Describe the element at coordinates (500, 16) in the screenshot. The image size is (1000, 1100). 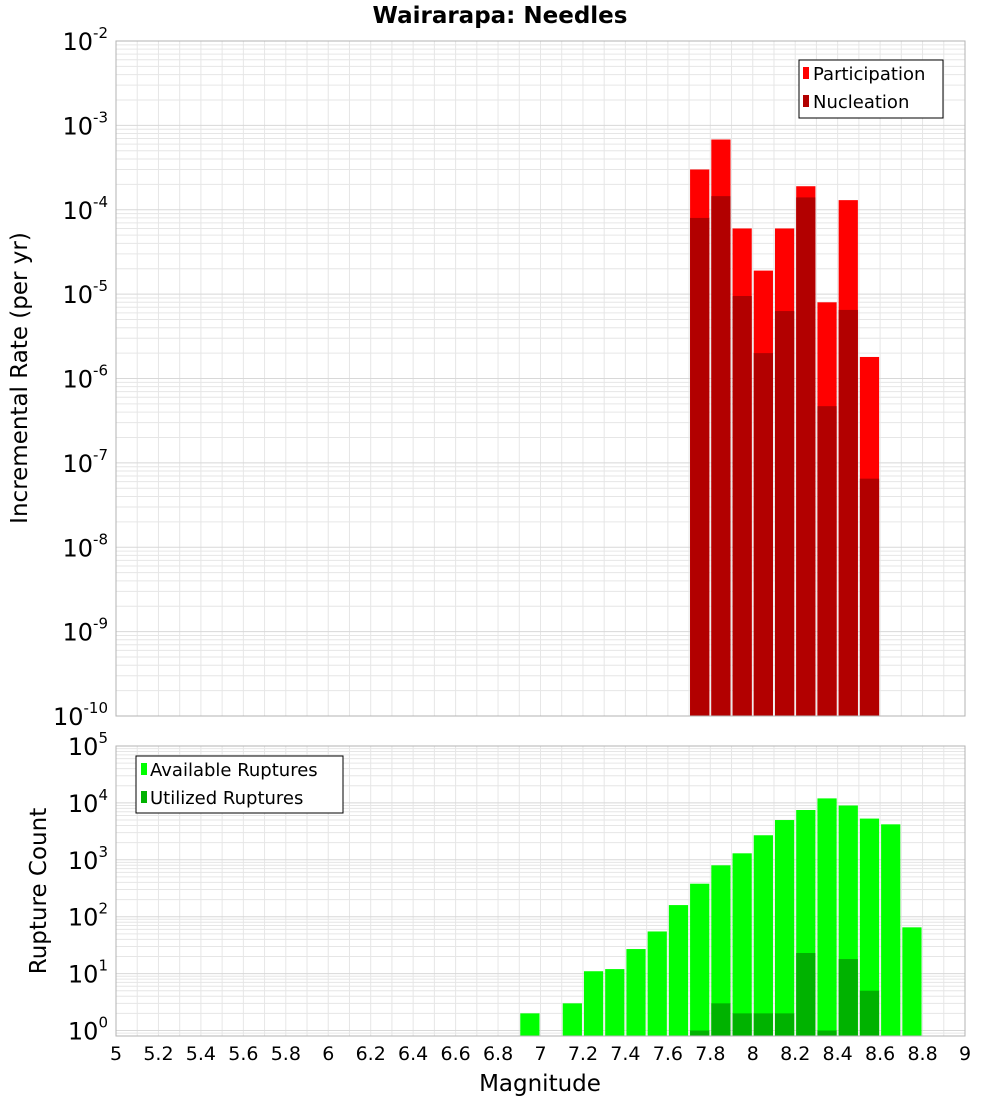
I see `chart-title: Wairarapa: Needles` at that location.